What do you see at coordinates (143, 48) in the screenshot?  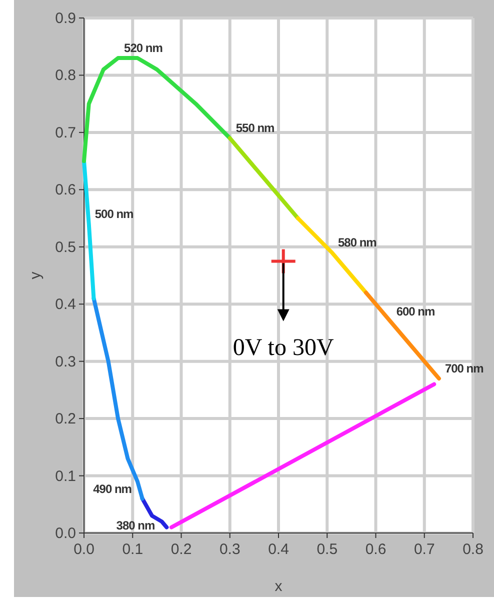 I see `annotation: 520 nm` at bounding box center [143, 48].